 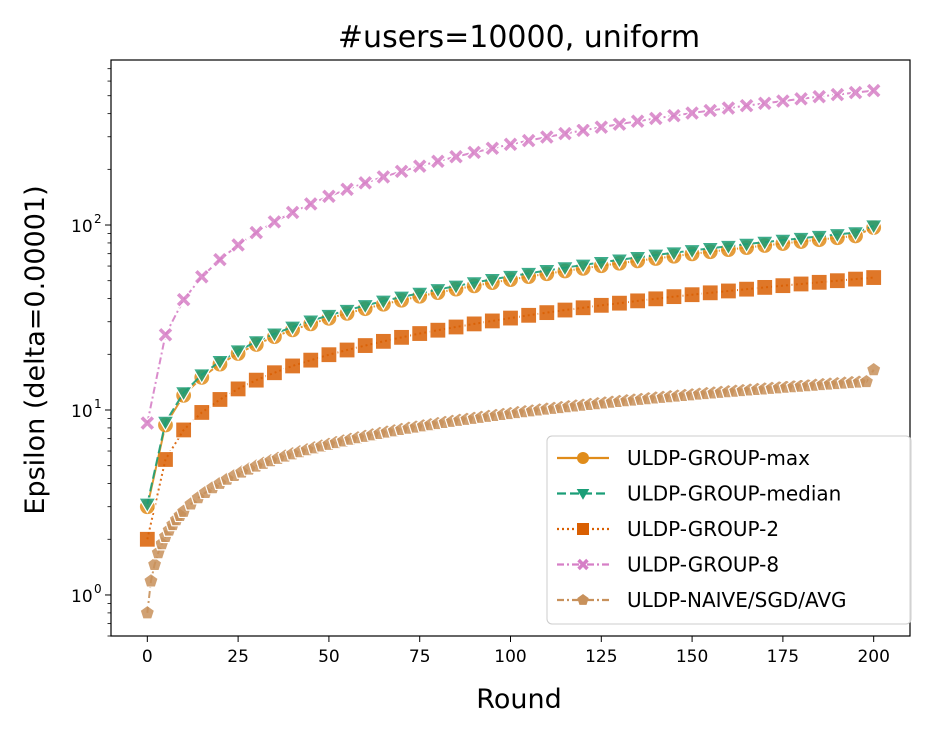 I want to click on legend-label: ULDP-GROUP-median, so click(x=734, y=494).